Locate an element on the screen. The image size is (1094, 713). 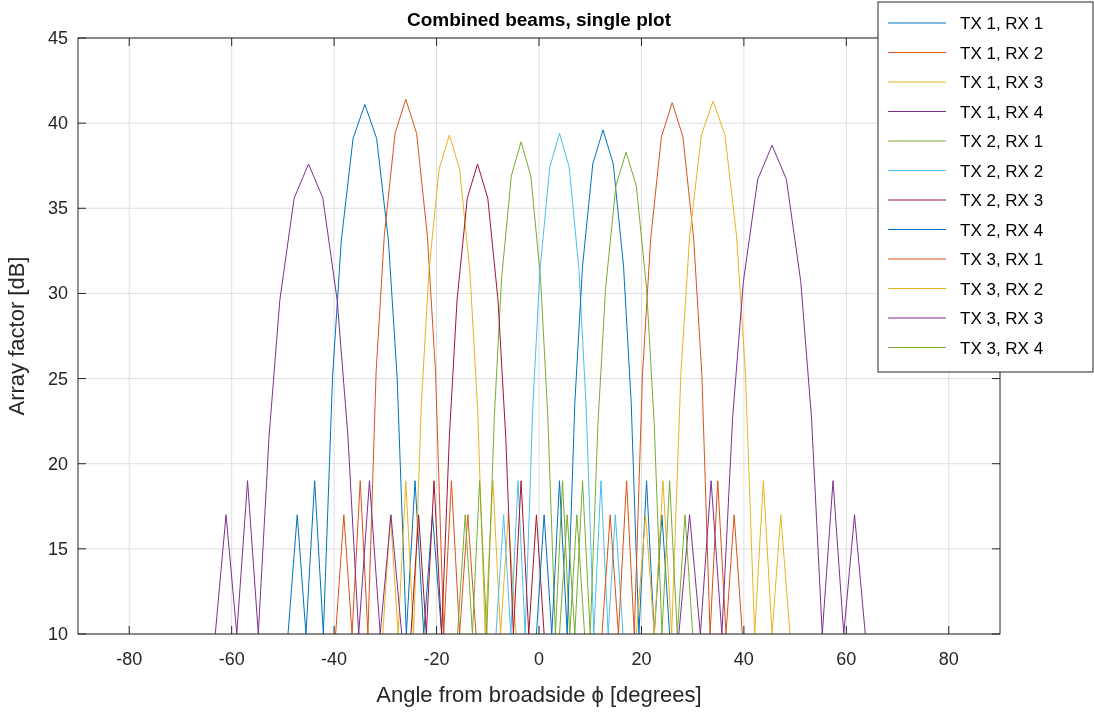
y-tick-label: 30 is located at coordinates (57, 293).